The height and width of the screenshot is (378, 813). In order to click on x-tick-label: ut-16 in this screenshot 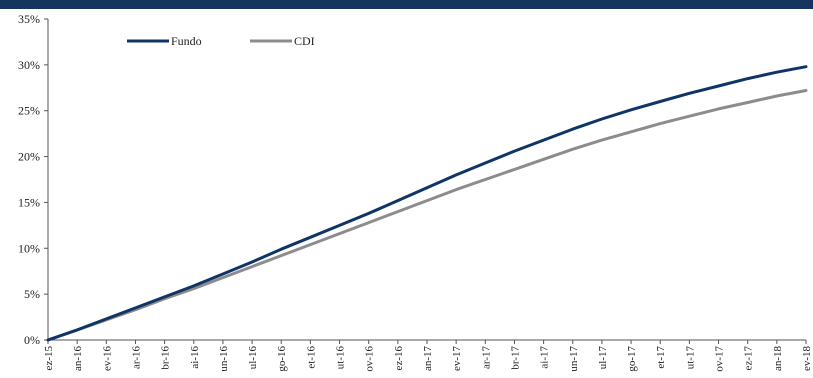, I will do `click(341, 358)`.